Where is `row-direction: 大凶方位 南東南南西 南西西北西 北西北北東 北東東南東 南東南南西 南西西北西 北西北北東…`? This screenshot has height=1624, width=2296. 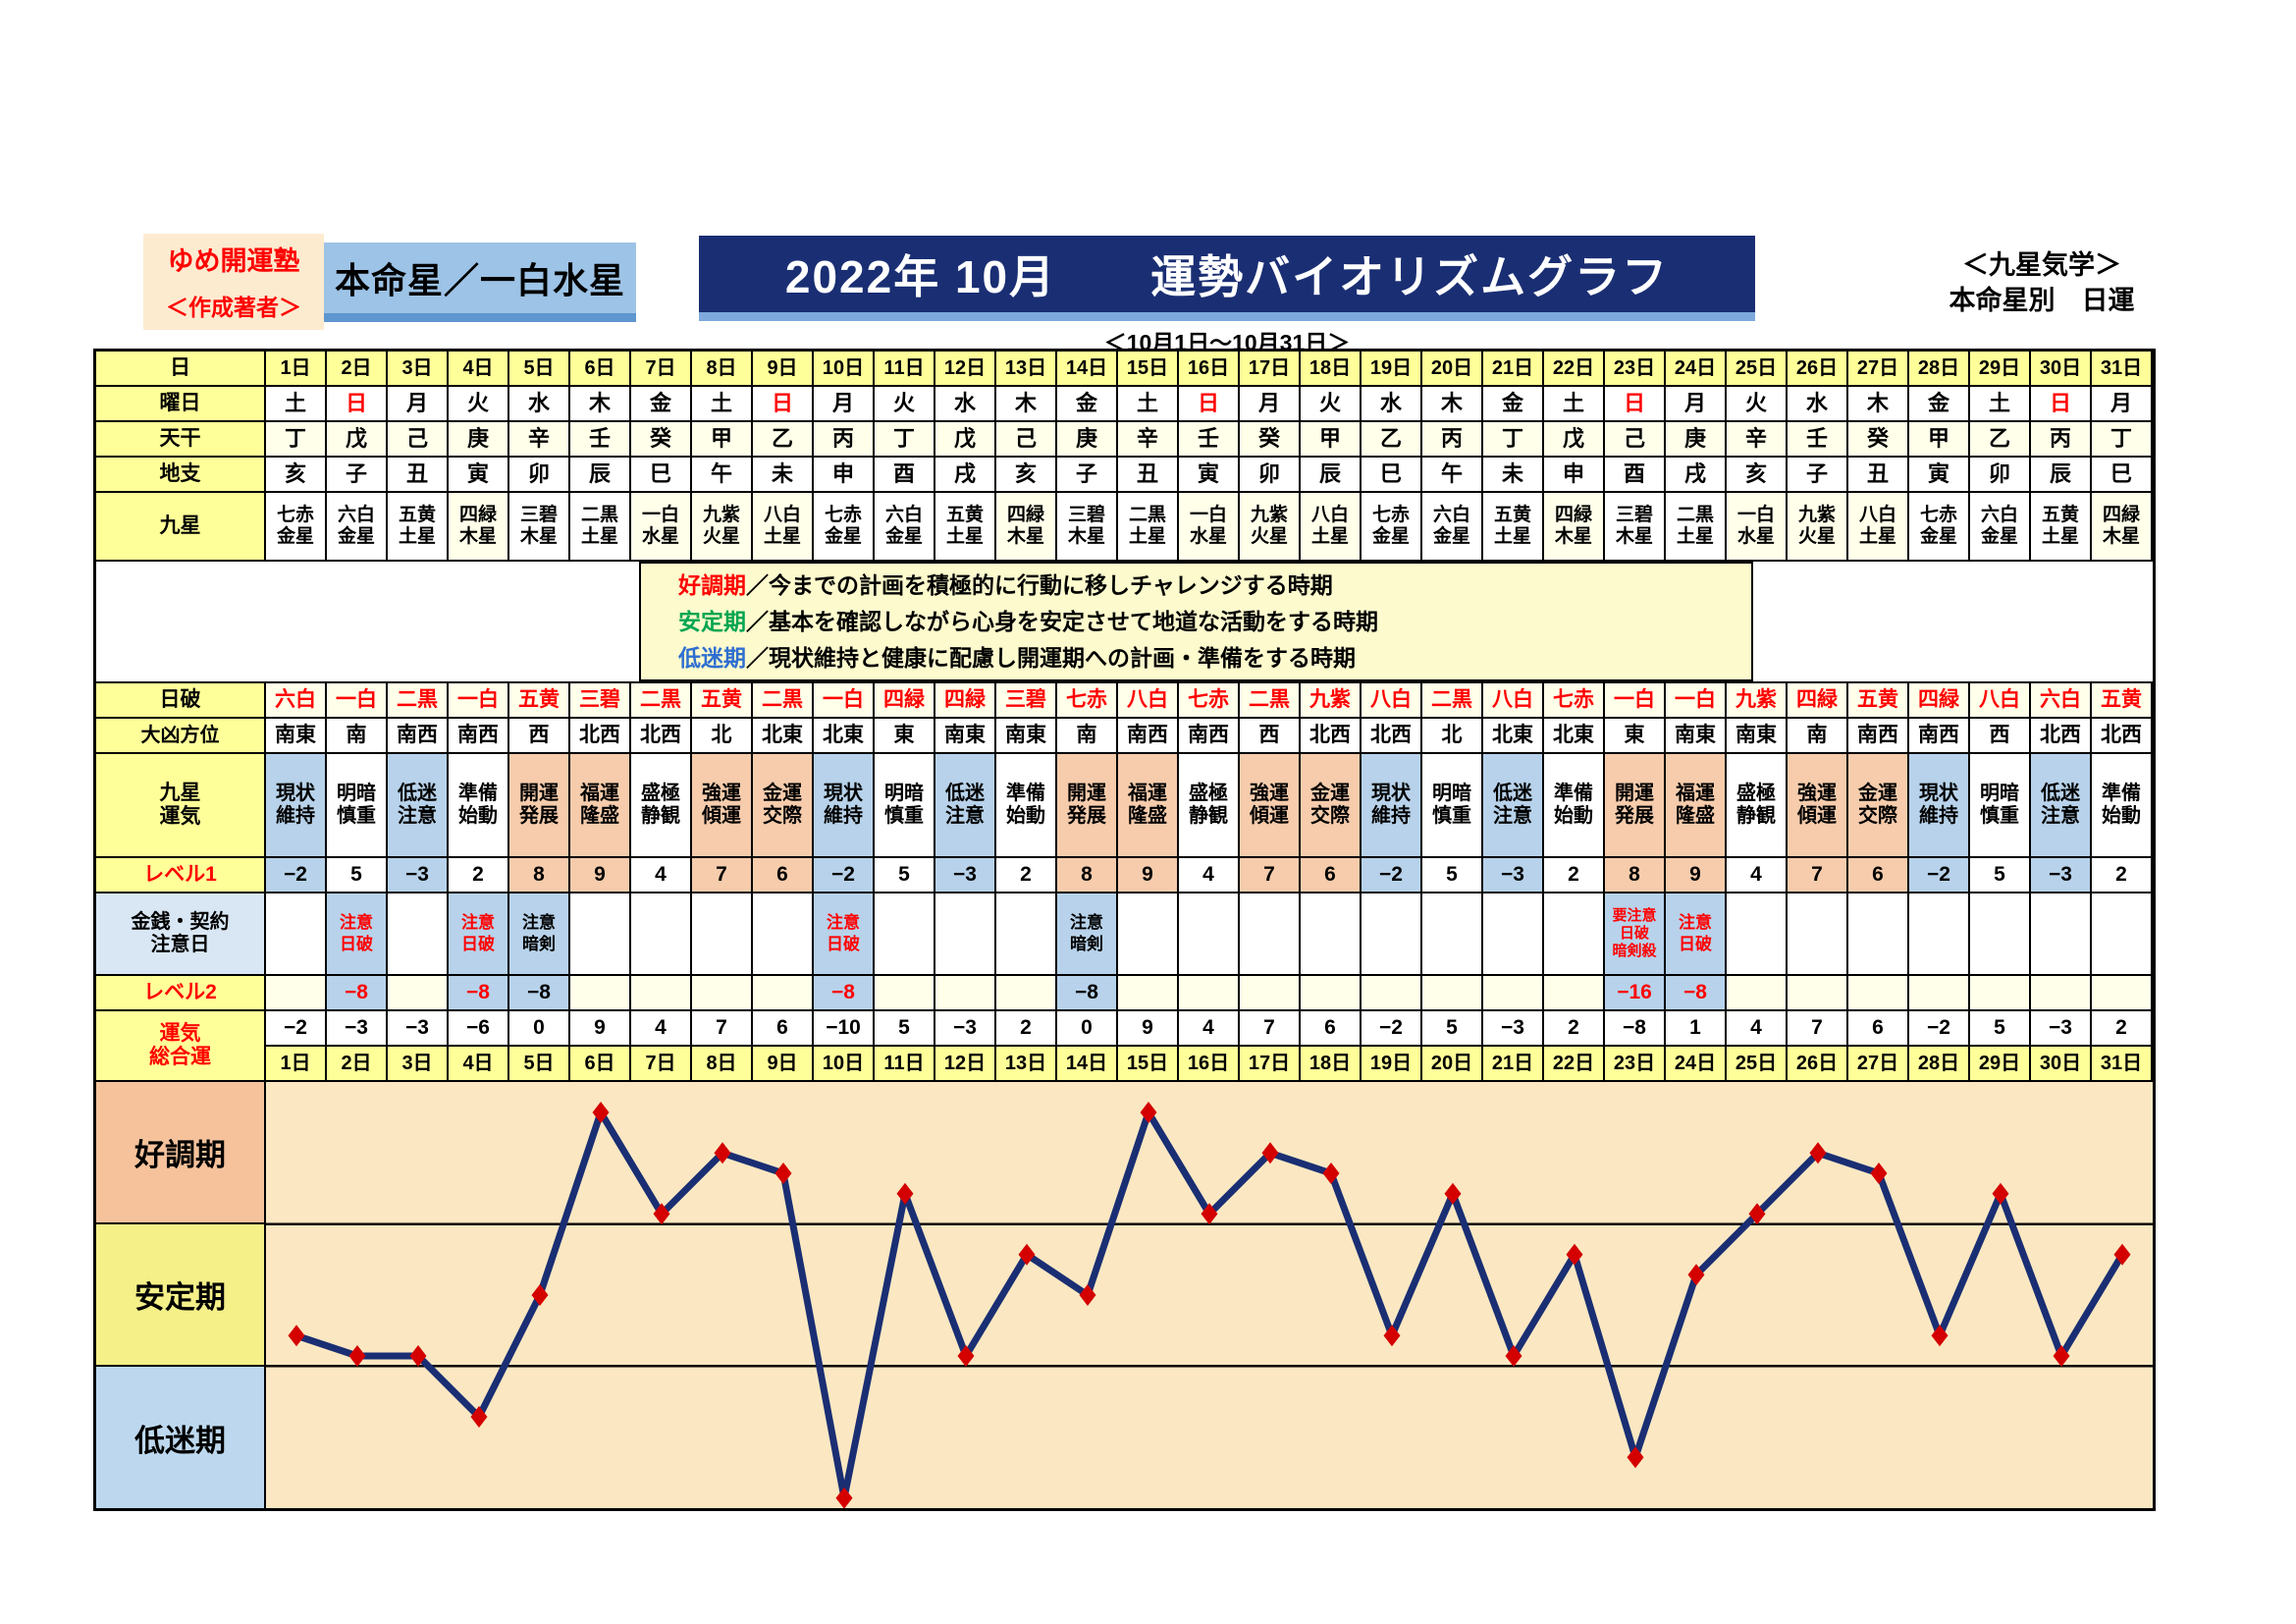
row-direction: 大凶方位 南東南南西 南西西北西 北西北北東 北東東南東 南東南南西 南西西北西 北西北北東… is located at coordinates (1124, 736).